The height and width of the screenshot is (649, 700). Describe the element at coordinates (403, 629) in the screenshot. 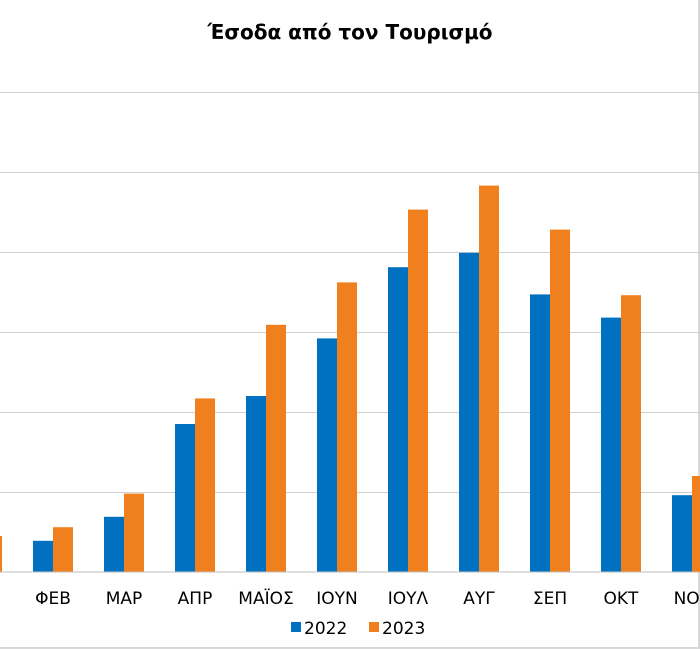

I see `legend-label-2023: 2023` at that location.